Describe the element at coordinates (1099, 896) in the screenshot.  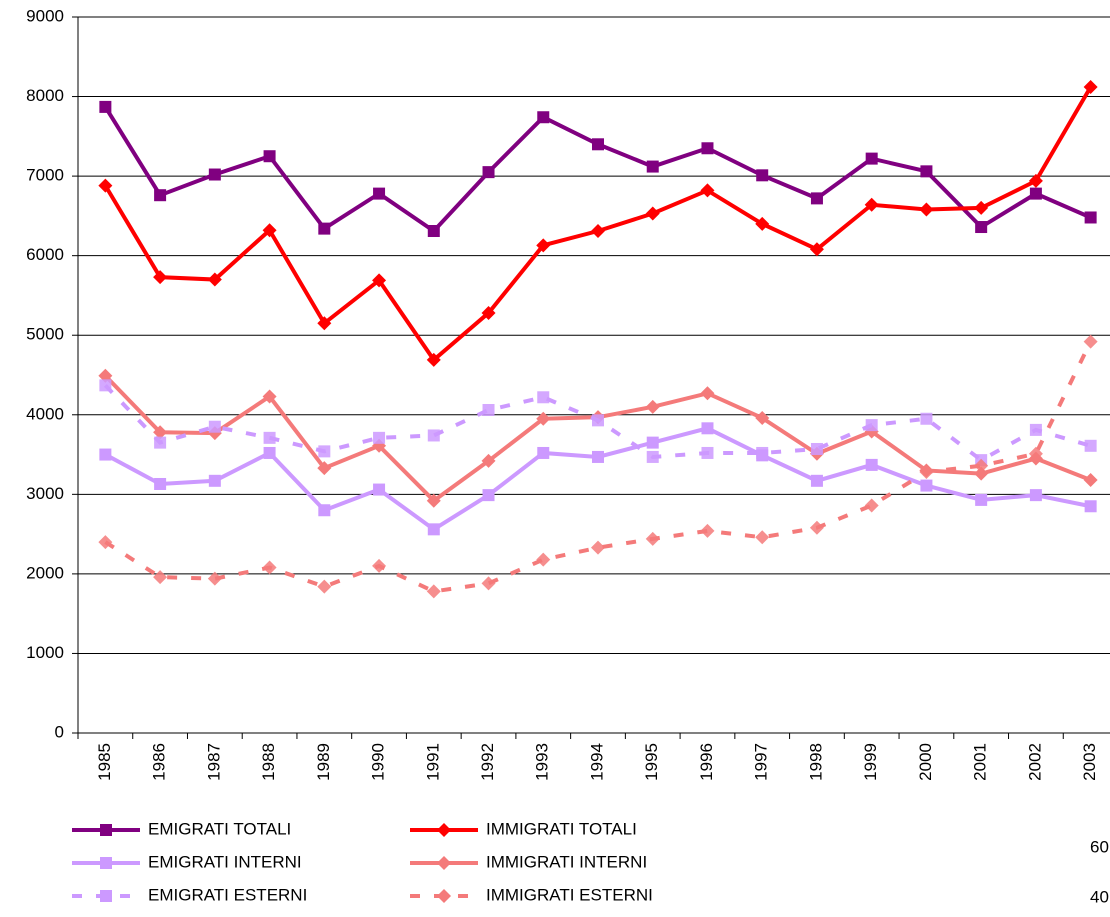
I see `side-text: 40` at that location.